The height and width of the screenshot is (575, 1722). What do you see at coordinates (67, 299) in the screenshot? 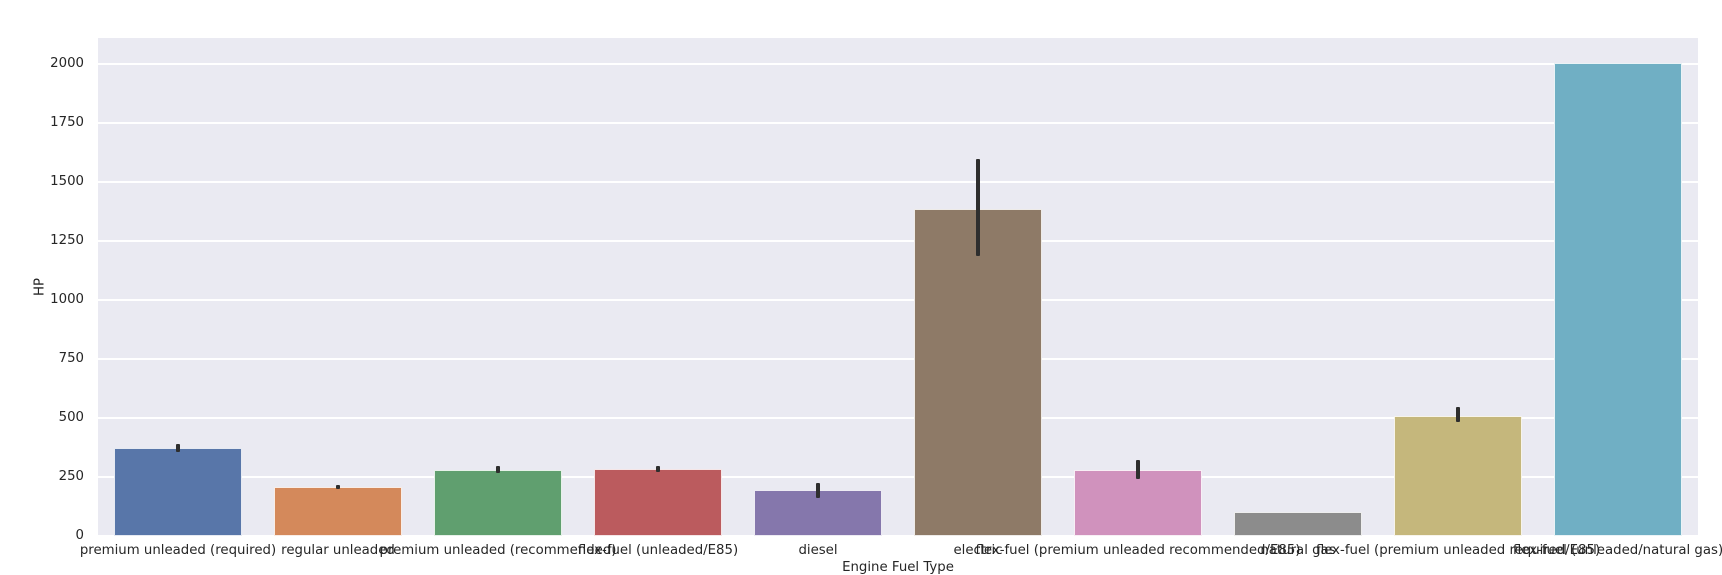
I see `y-tick-label: 1000` at bounding box center [67, 299].